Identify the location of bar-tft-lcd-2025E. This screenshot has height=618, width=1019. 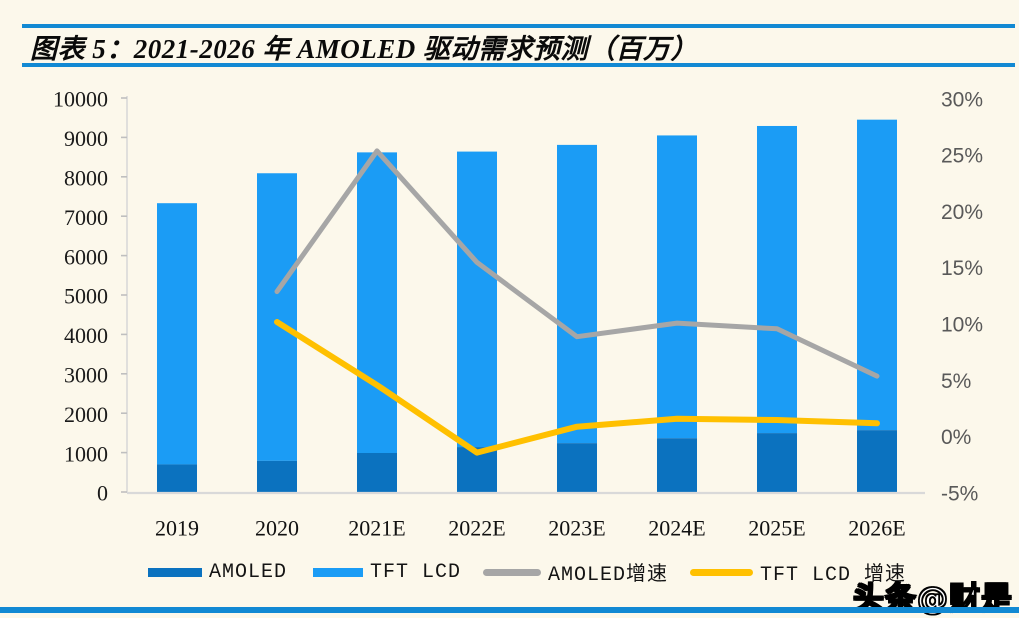
(777, 279).